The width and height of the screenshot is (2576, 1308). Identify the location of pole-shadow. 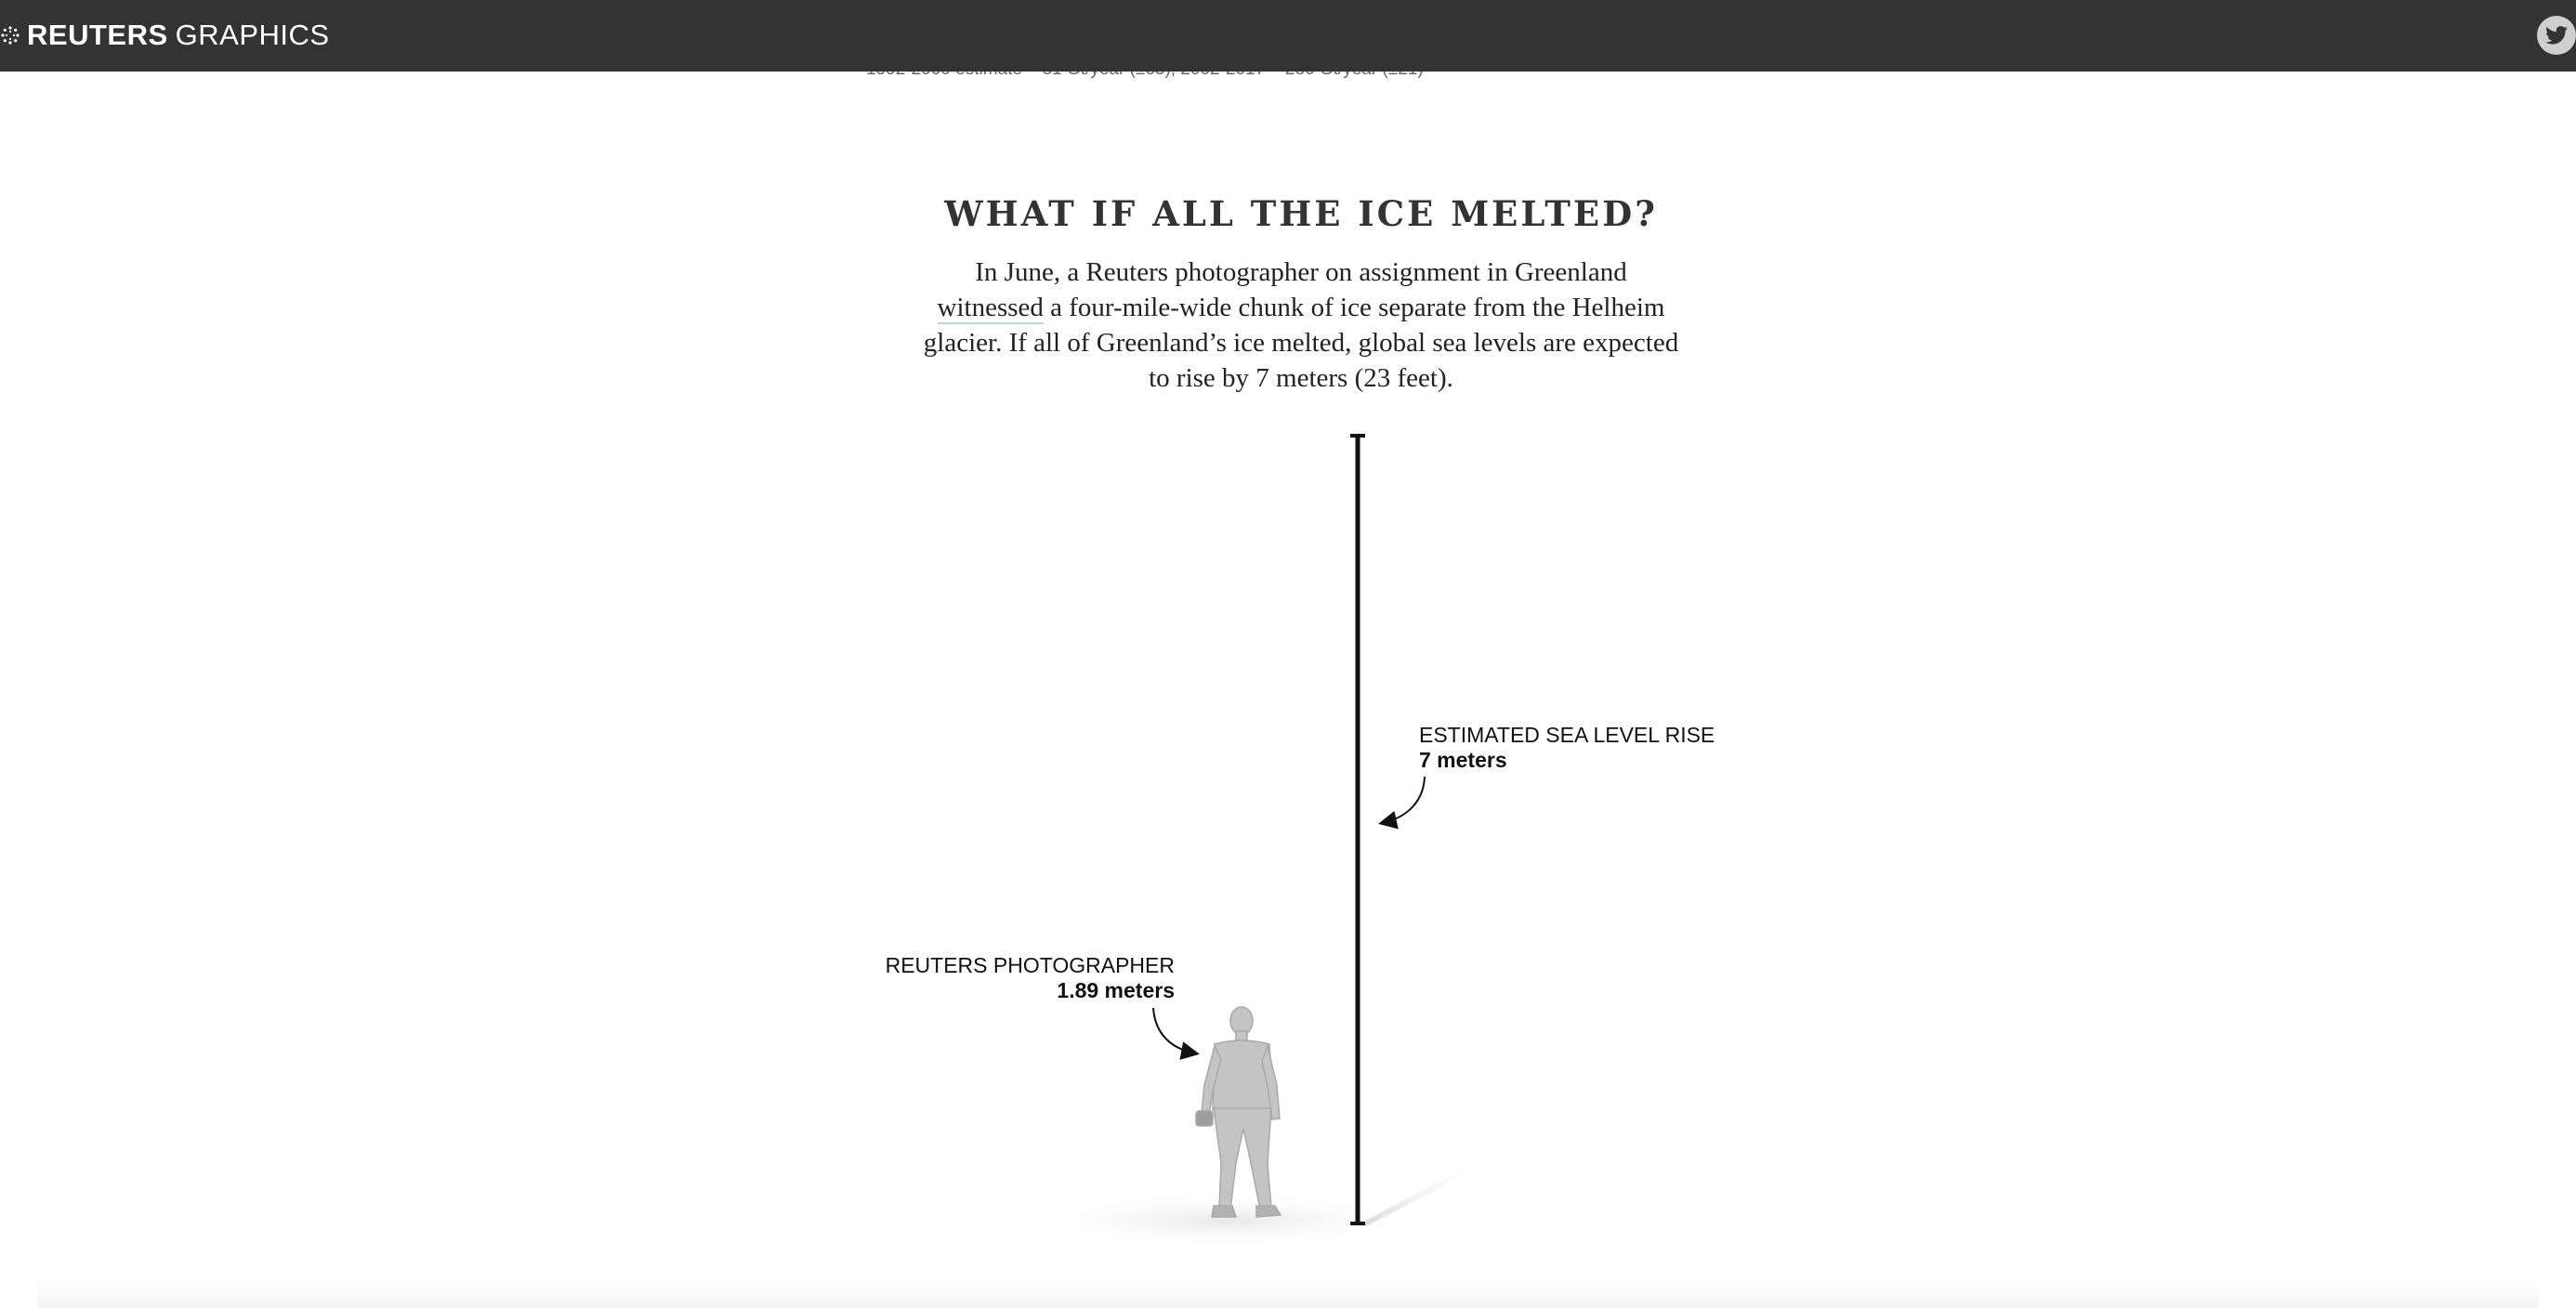
(1427, 1191).